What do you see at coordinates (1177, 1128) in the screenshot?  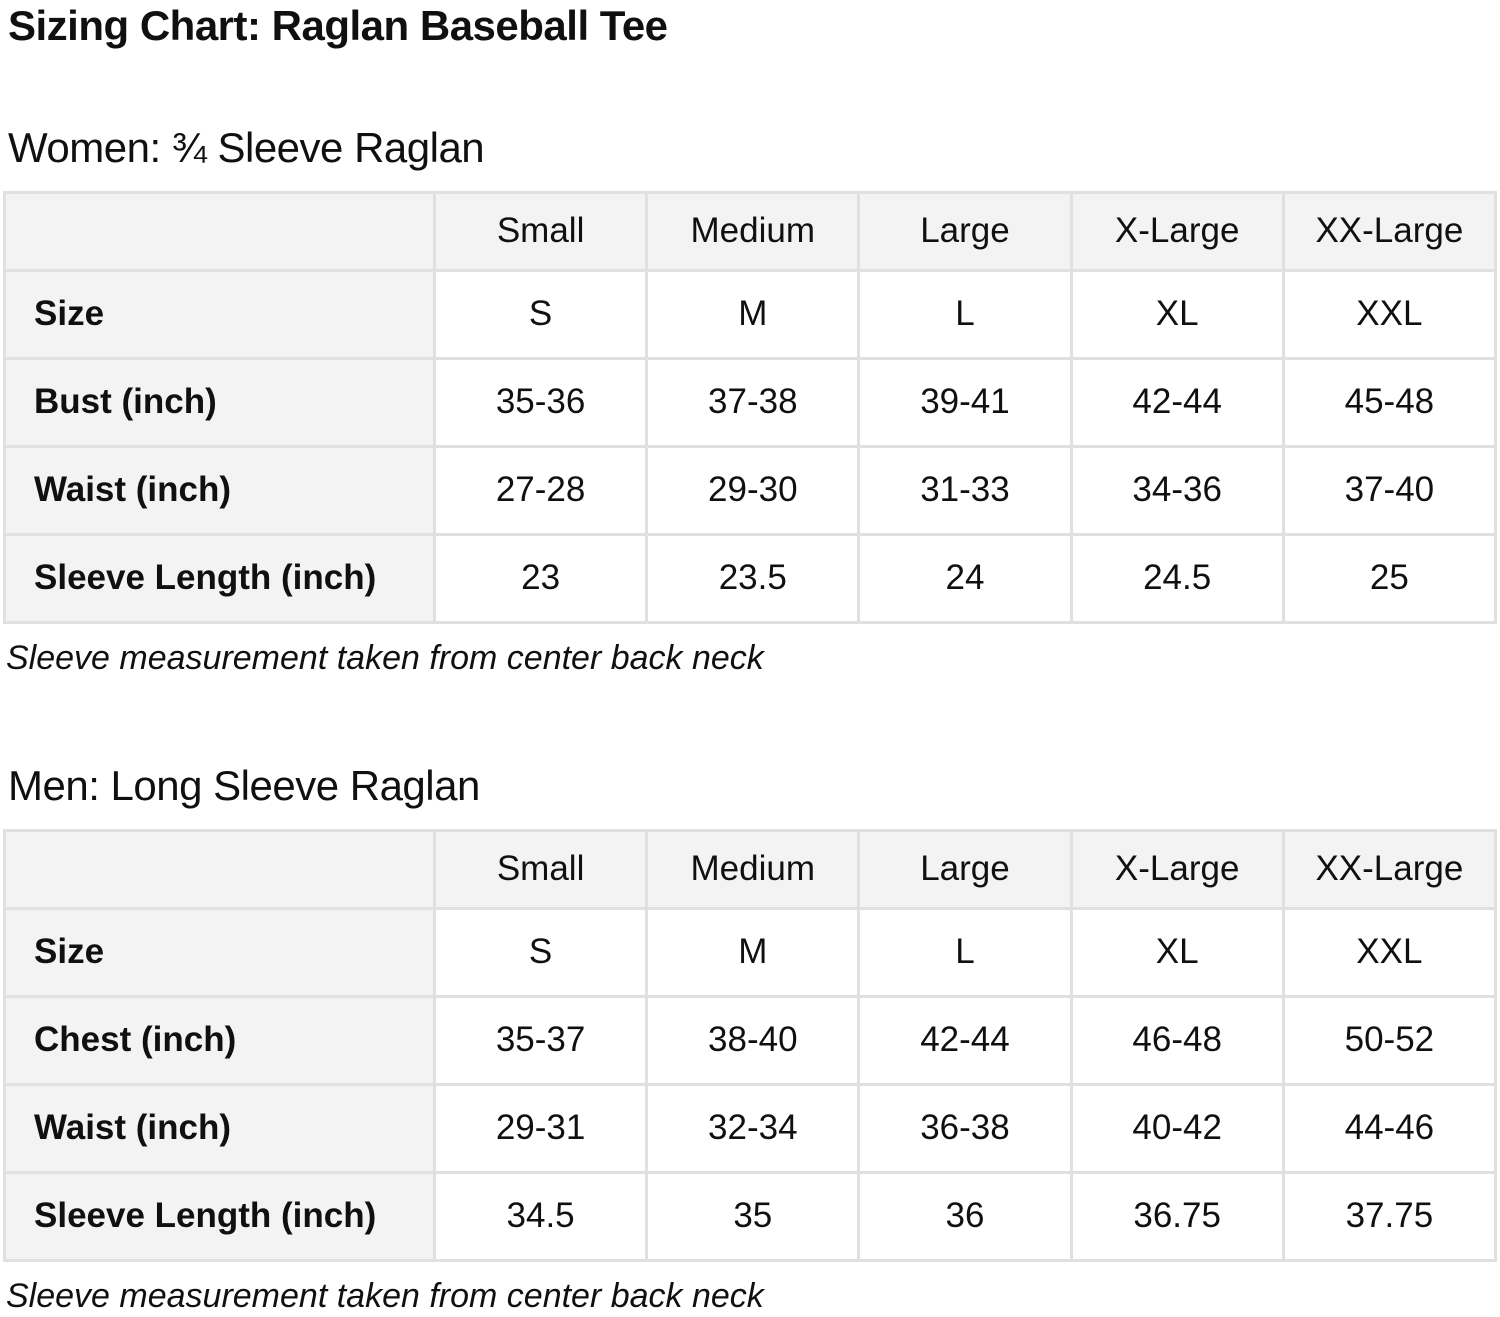 I see `table-cell: 40-42` at bounding box center [1177, 1128].